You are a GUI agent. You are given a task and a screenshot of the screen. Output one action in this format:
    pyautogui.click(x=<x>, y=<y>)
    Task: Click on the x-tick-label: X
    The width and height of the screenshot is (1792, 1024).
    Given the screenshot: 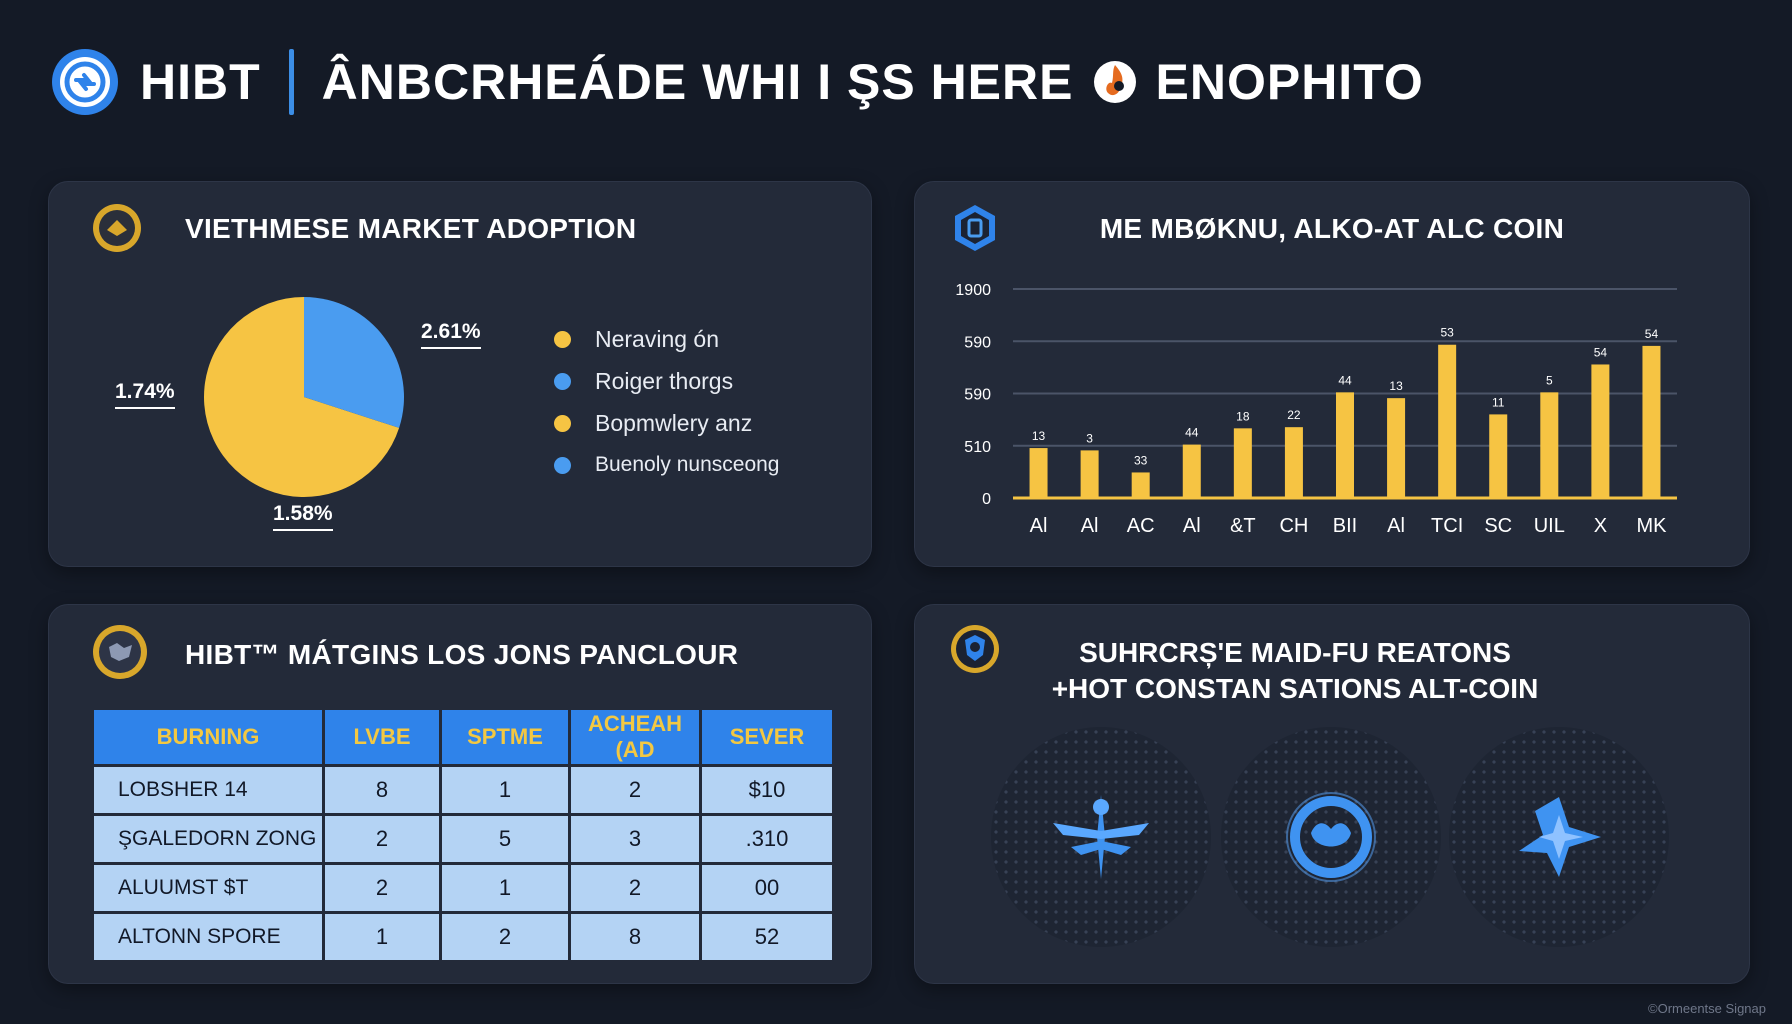 What is the action you would take?
    pyautogui.click(x=1600, y=526)
    